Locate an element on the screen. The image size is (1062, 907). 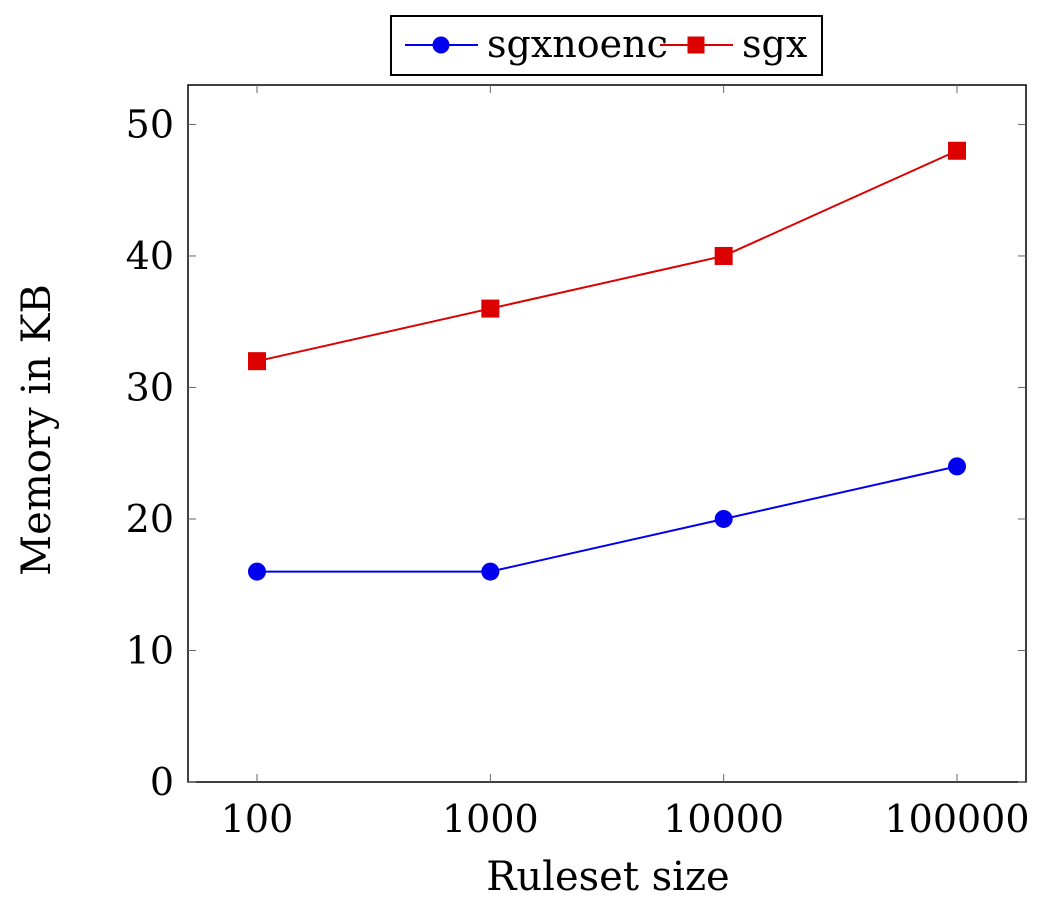
y-tick-label: 20 is located at coordinates (150, 519).